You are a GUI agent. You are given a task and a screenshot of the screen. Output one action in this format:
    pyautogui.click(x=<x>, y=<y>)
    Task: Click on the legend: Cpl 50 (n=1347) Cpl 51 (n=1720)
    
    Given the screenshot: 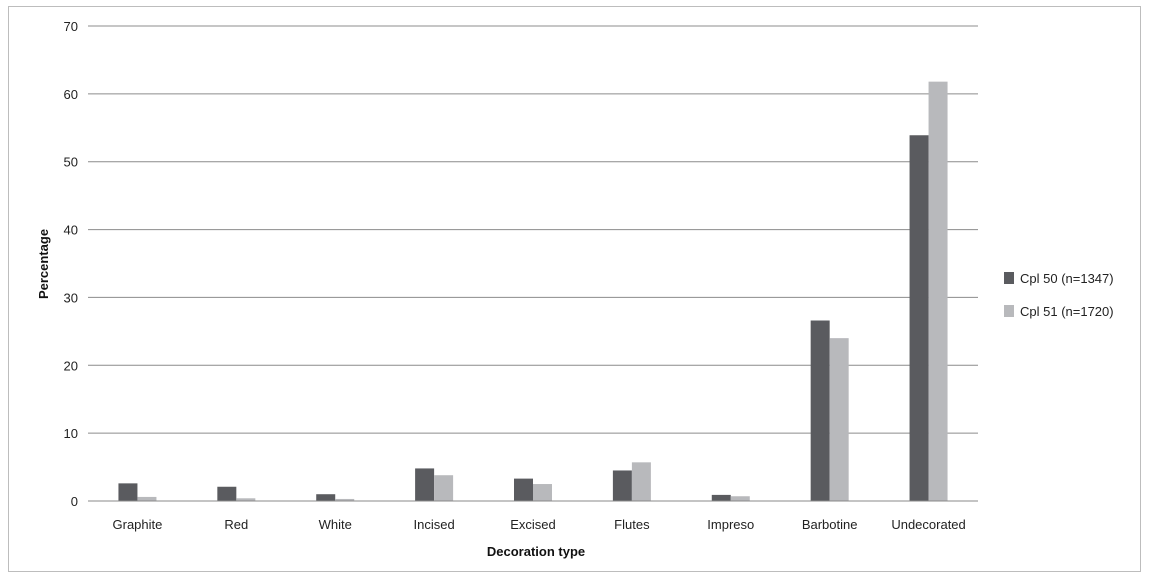 What is the action you would take?
    pyautogui.click(x=1059, y=295)
    